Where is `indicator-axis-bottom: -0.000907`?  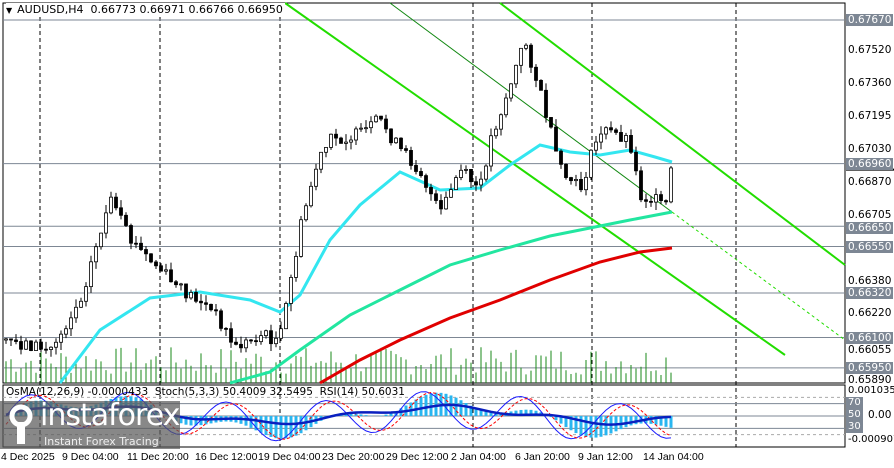 indicator-axis-bottom: -0.000907 is located at coordinates (871, 439).